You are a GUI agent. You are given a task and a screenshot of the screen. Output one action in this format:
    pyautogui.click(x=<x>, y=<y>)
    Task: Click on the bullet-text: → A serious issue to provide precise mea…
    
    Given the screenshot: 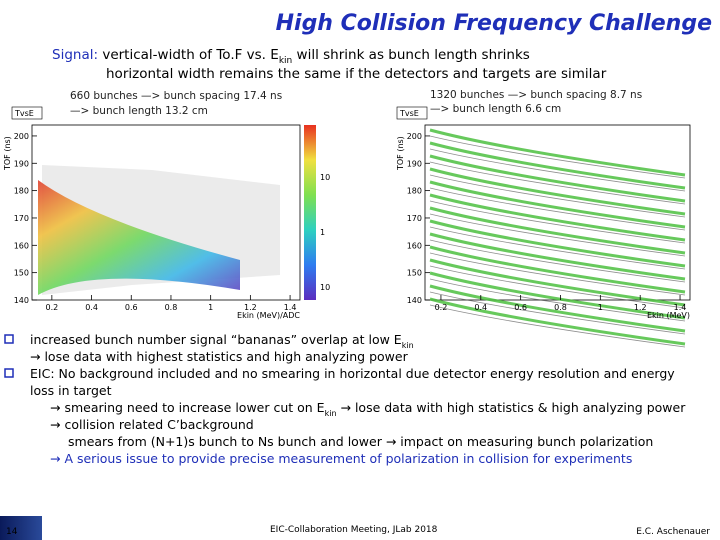 What is the action you would take?
    pyautogui.click(x=341, y=458)
    